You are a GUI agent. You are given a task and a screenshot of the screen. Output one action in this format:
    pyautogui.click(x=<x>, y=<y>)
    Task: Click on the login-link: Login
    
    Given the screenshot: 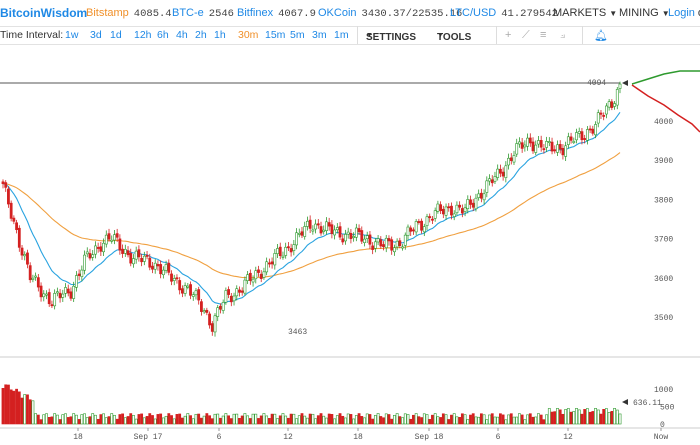 What is the action you would take?
    pyautogui.click(x=681, y=13)
    